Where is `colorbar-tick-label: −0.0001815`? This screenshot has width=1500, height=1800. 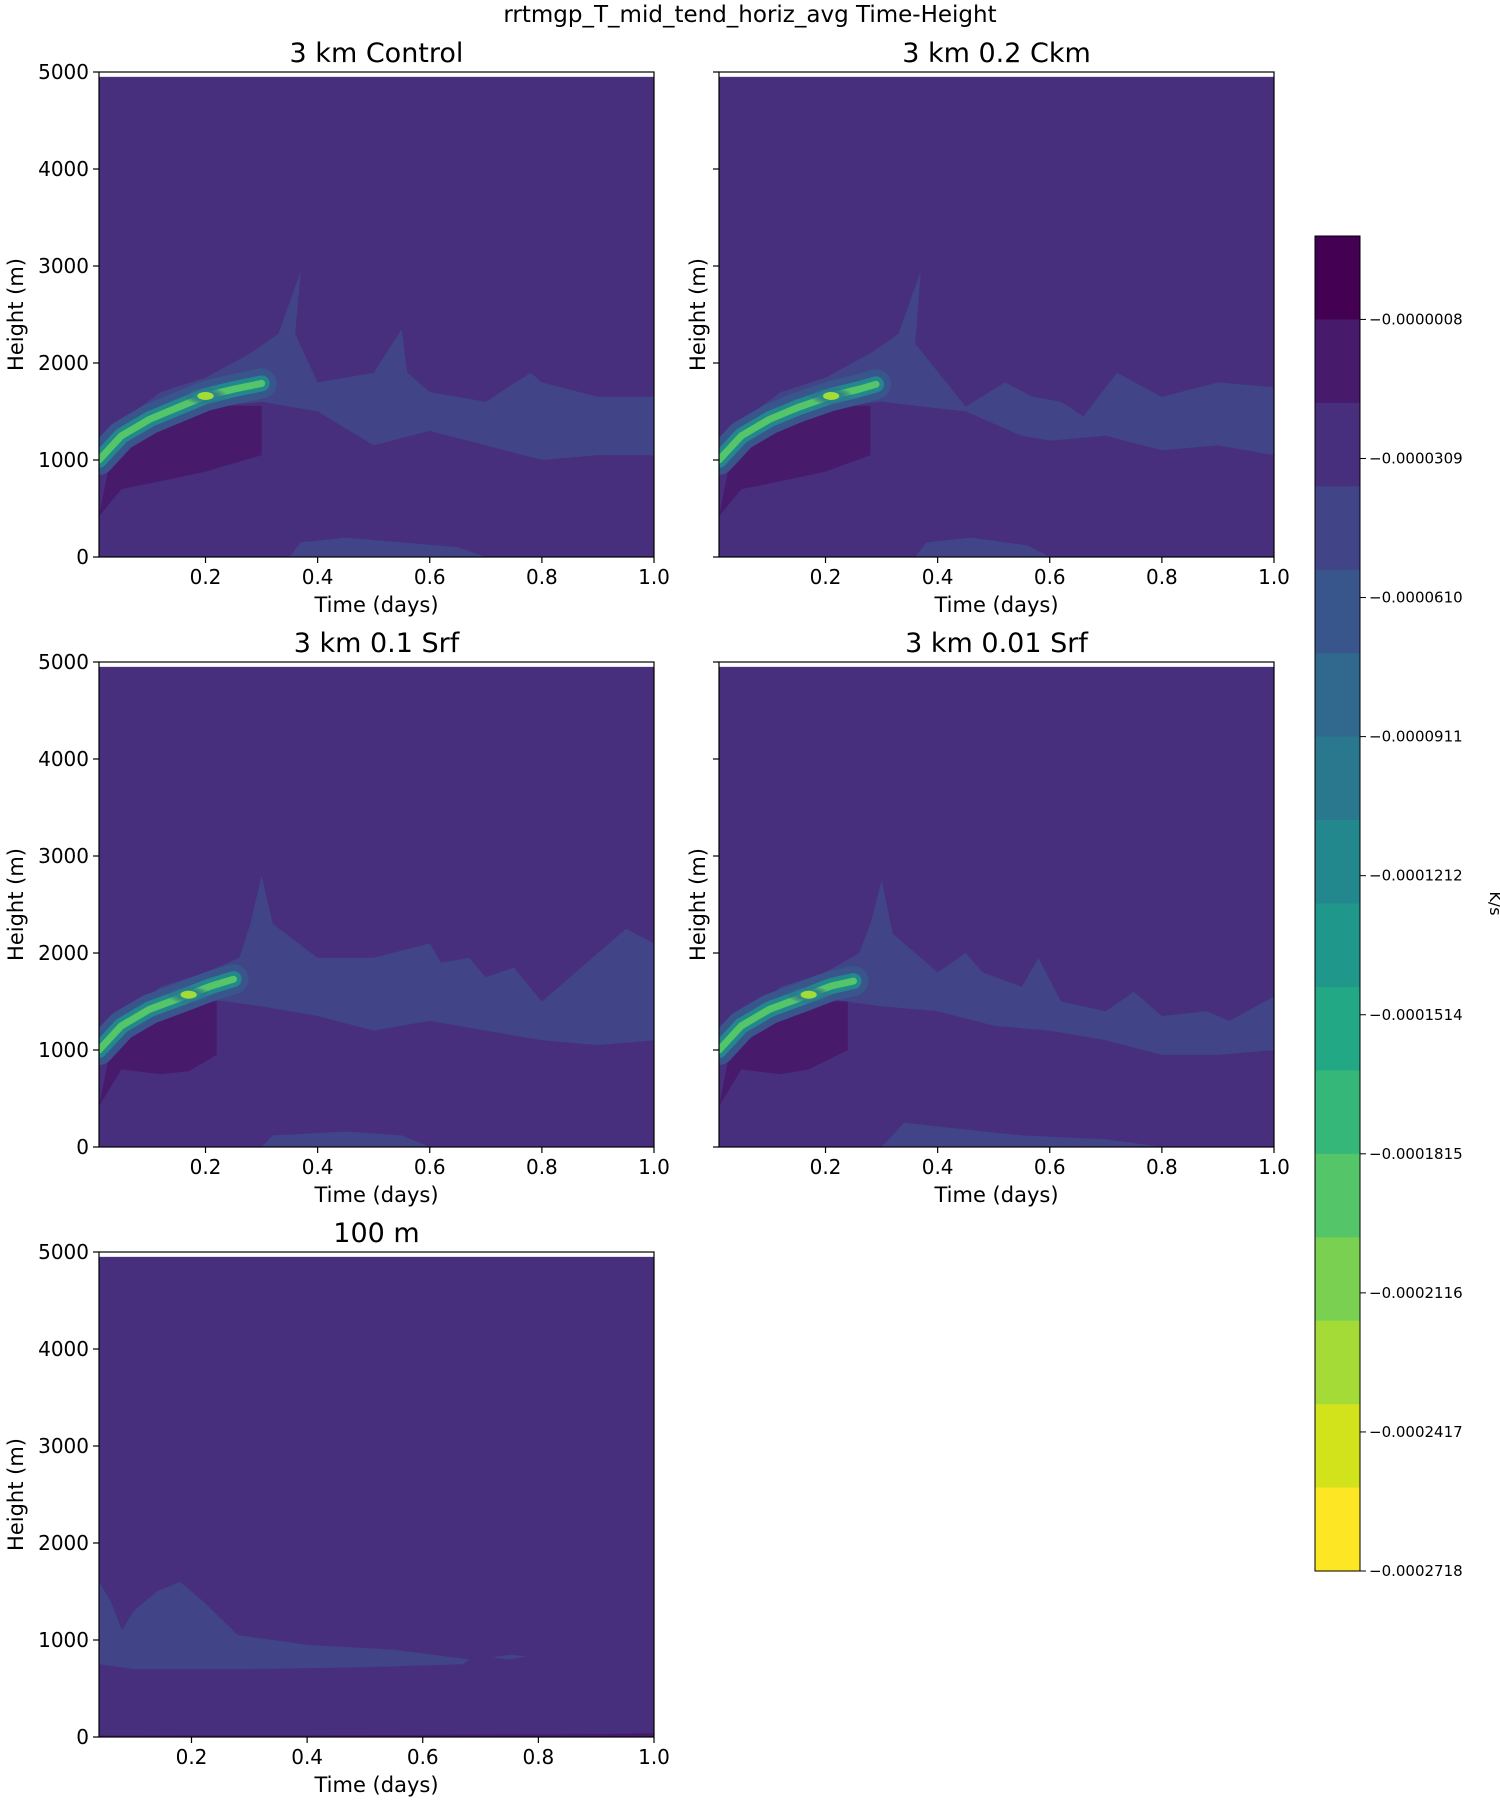 colorbar-tick-label: −0.0001815 is located at coordinates (1416, 1154).